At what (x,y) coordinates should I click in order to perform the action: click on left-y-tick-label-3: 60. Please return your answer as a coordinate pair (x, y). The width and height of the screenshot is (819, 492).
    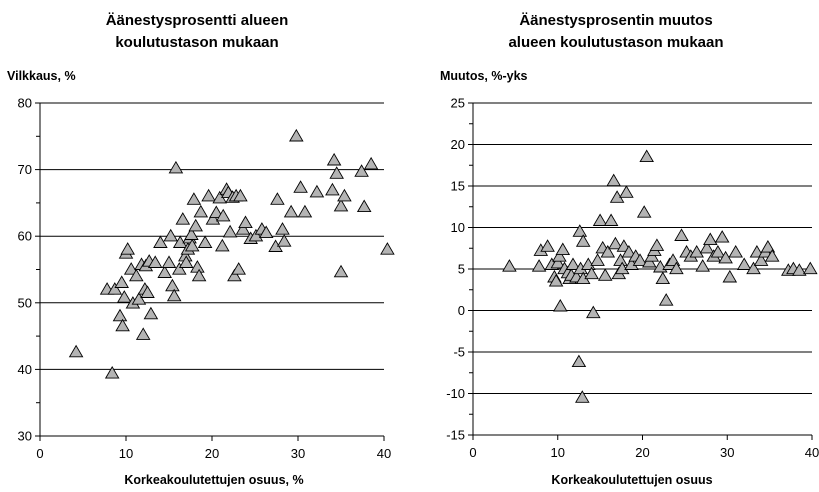
    Looking at the image, I should click on (25, 236).